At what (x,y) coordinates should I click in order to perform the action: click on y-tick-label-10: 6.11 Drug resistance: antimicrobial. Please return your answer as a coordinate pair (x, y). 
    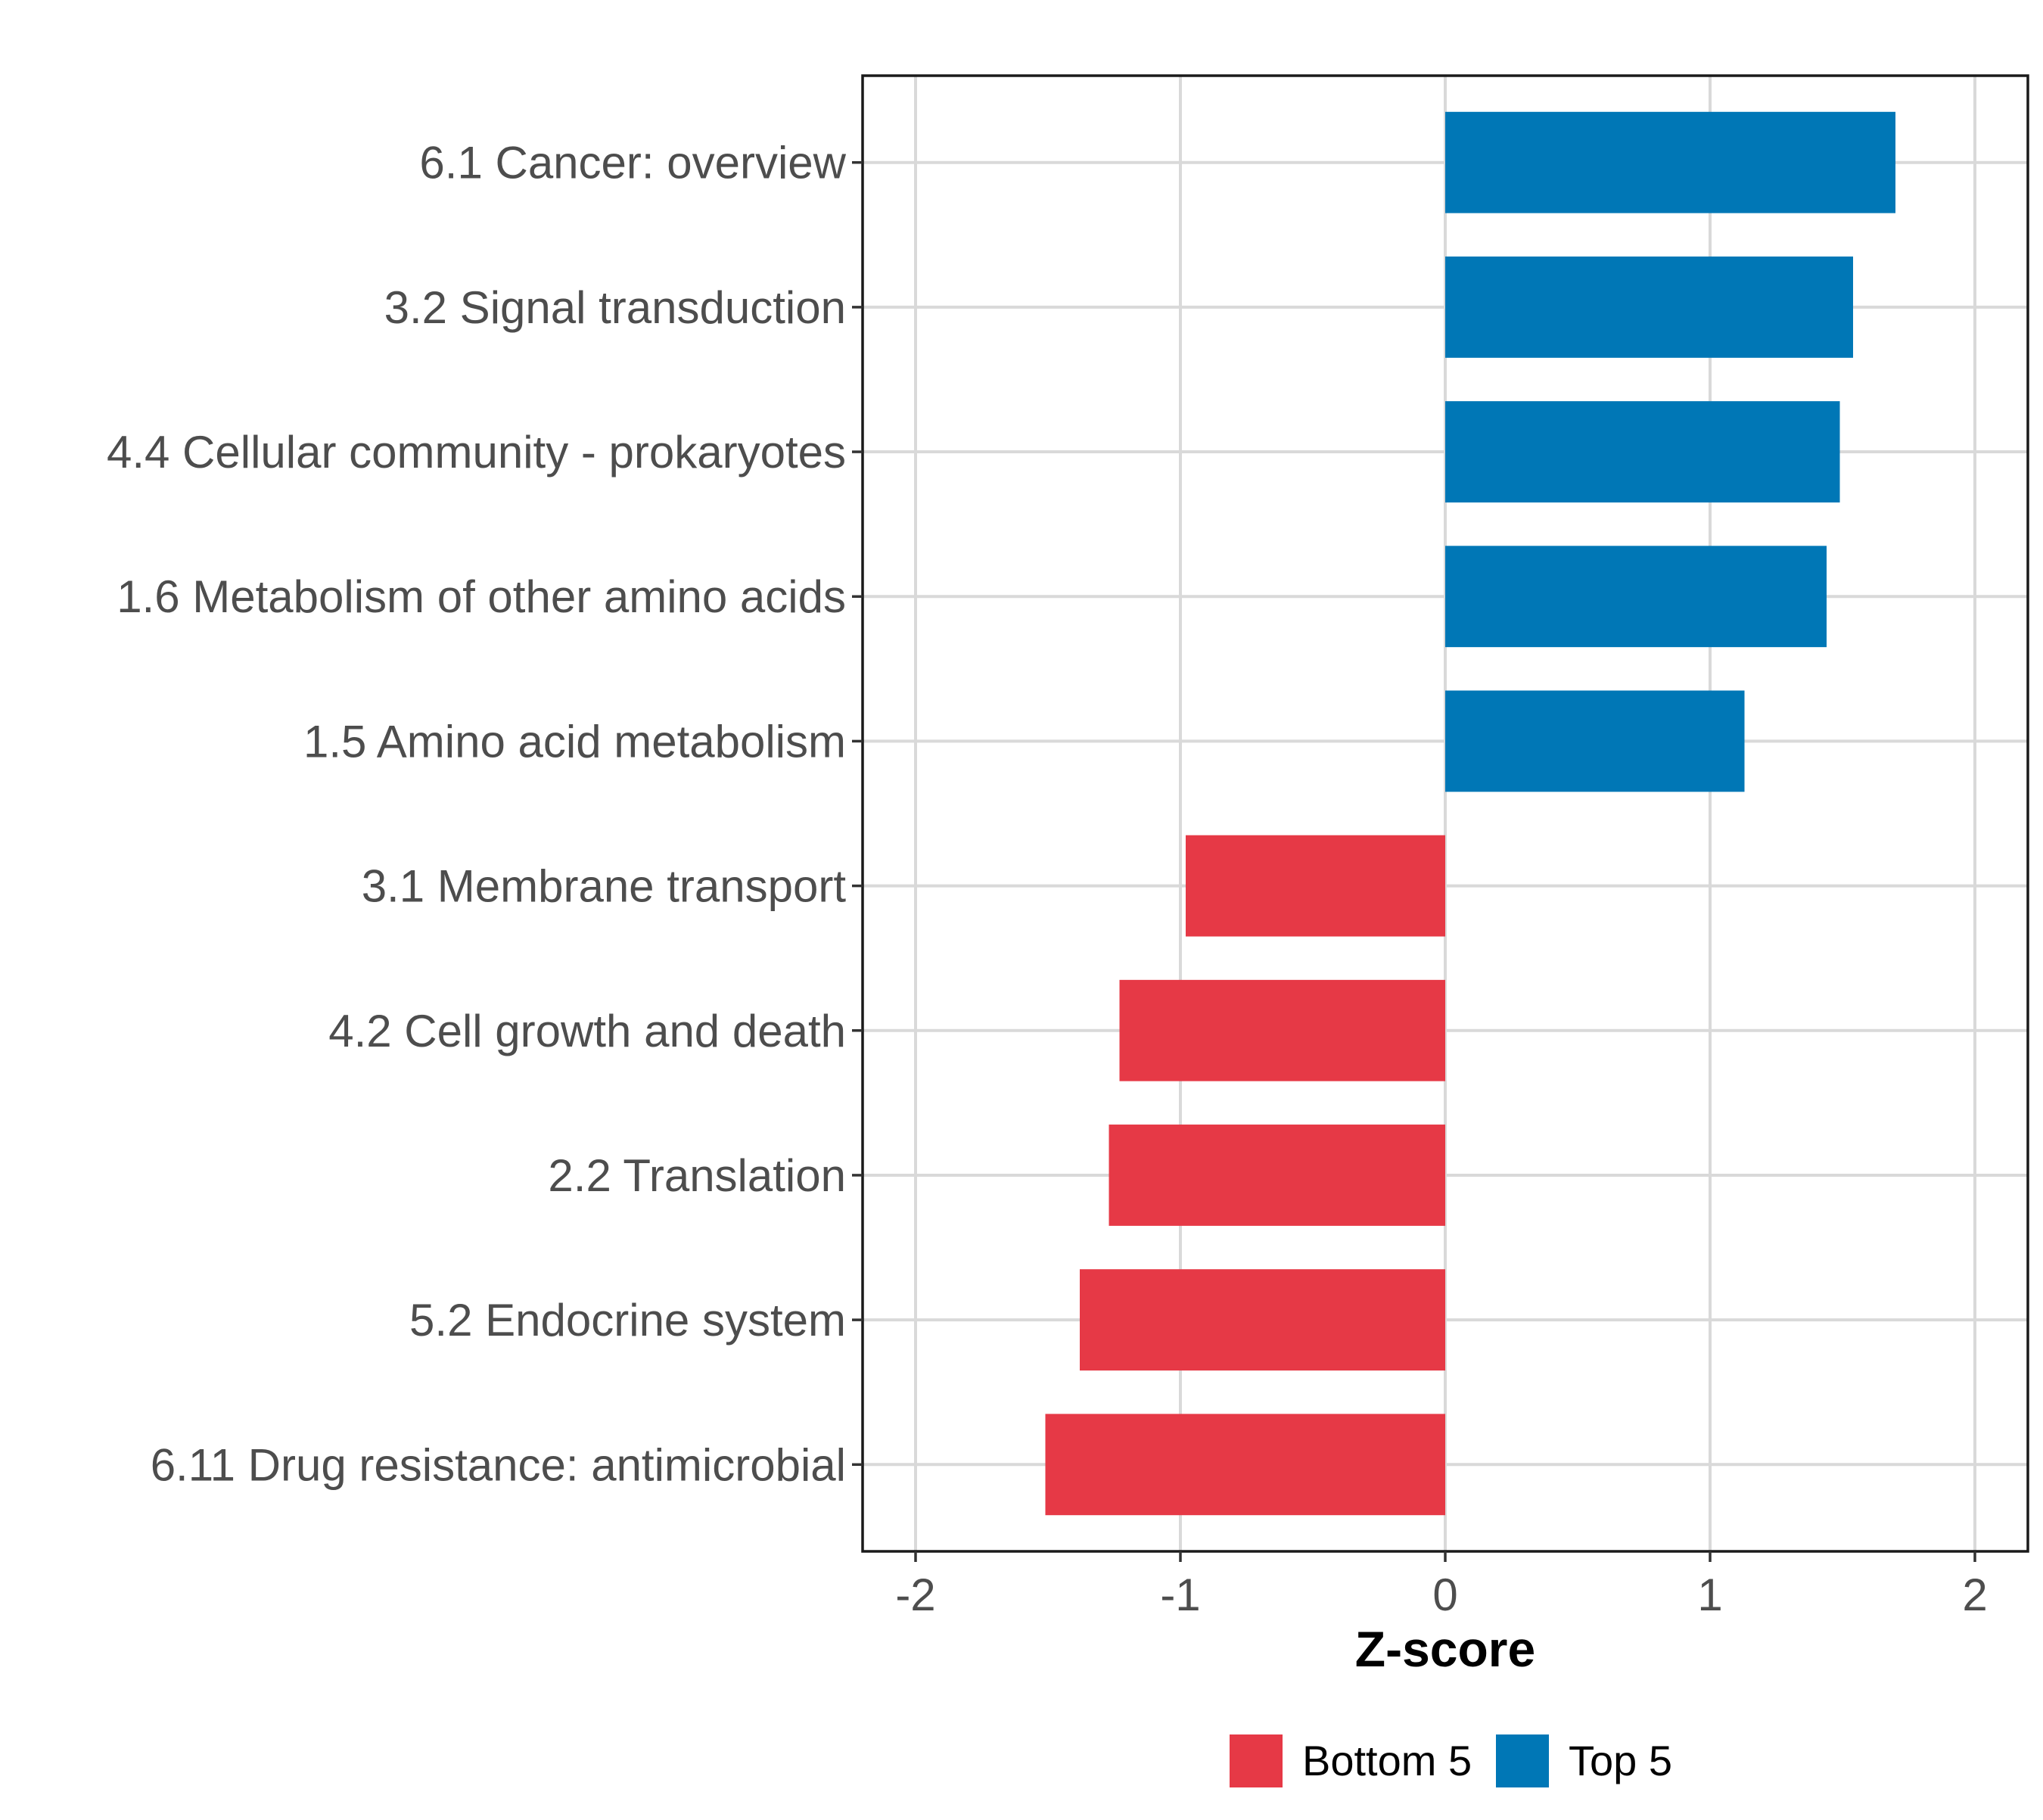
    Looking at the image, I should click on (499, 1464).